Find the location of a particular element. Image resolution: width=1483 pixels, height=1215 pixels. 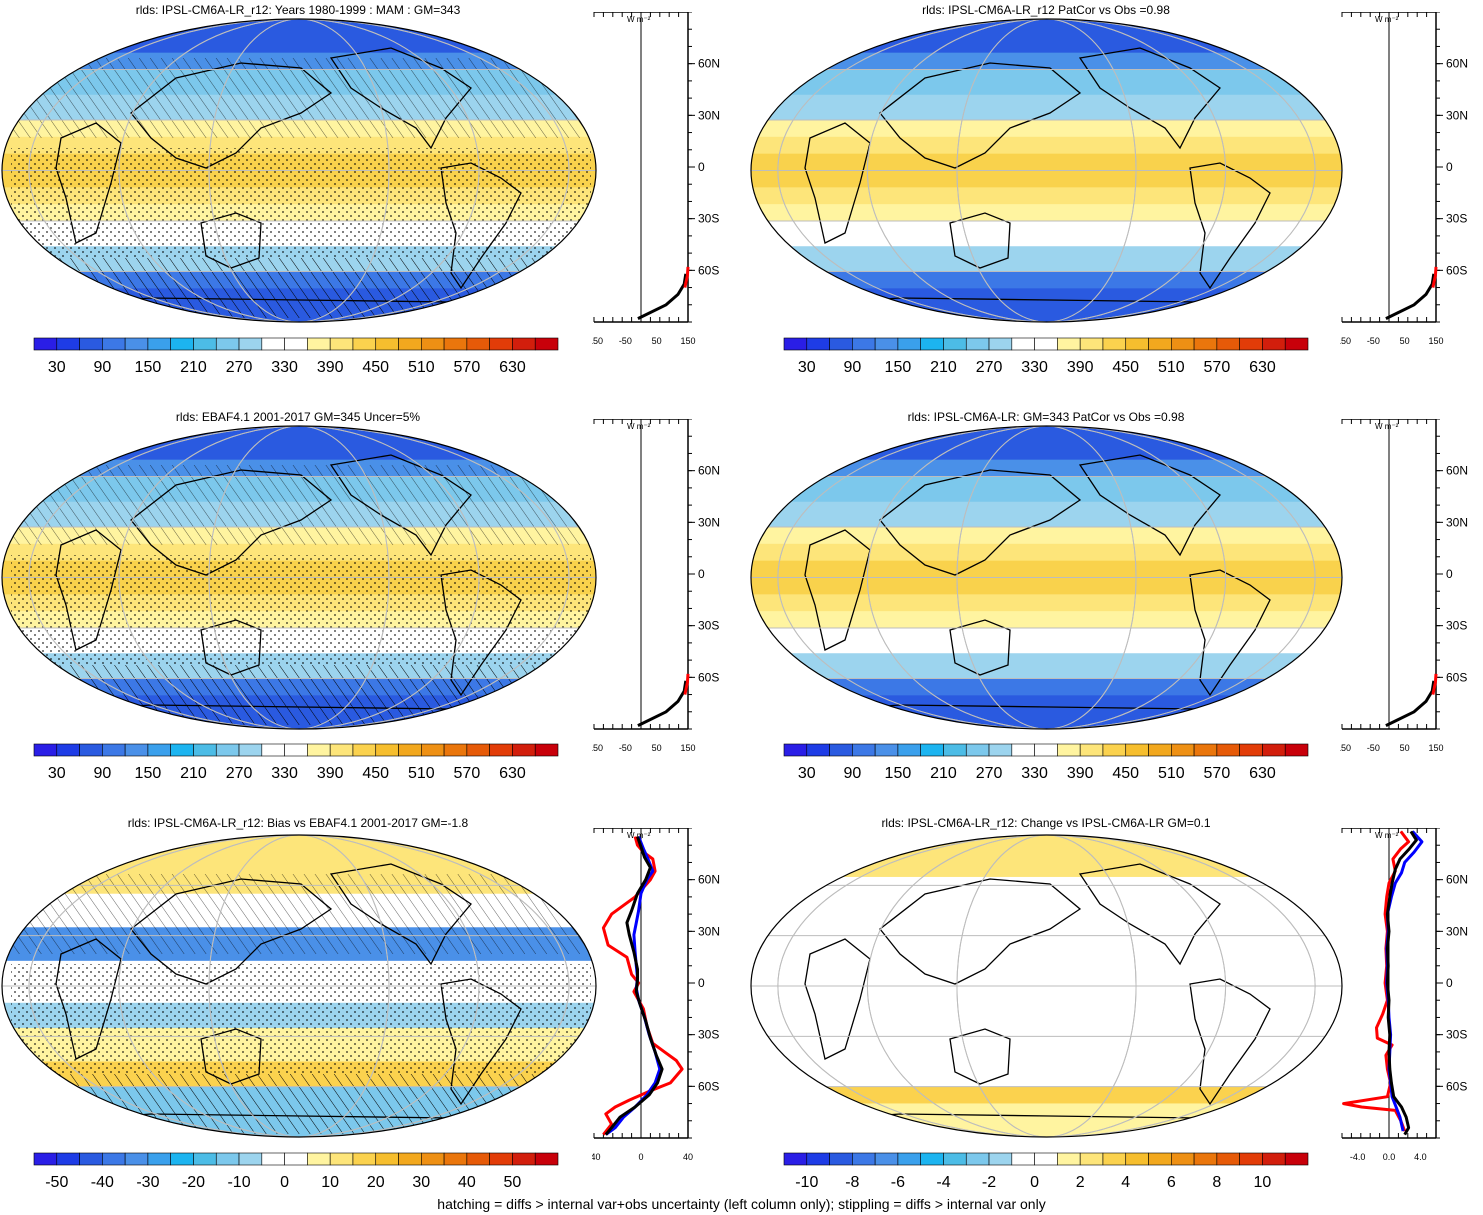

colorbar-label: 50 is located at coordinates (513, 1182).